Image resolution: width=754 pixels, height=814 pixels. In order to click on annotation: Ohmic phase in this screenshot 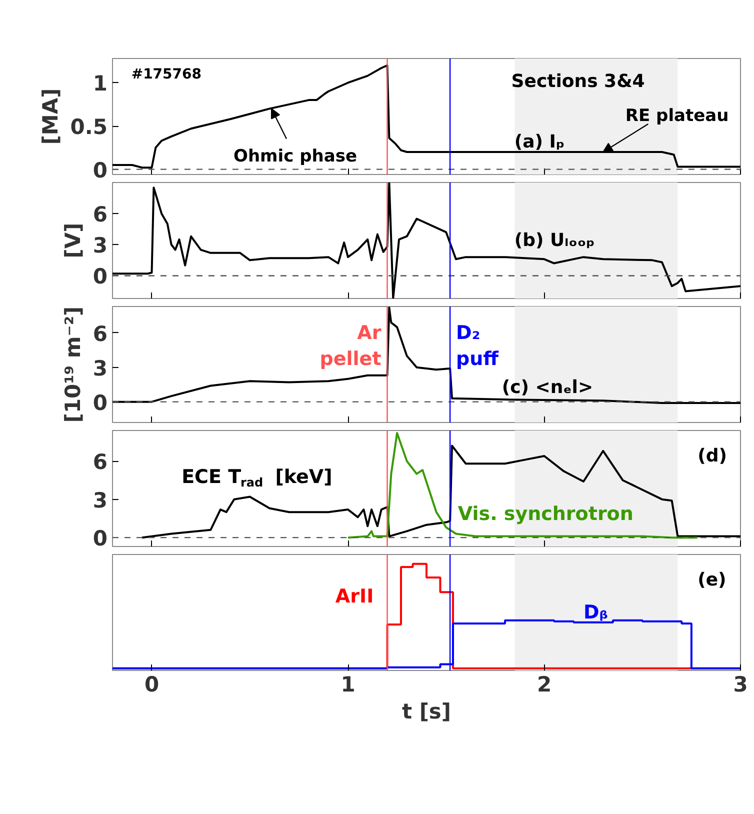, I will do `click(295, 156)`.